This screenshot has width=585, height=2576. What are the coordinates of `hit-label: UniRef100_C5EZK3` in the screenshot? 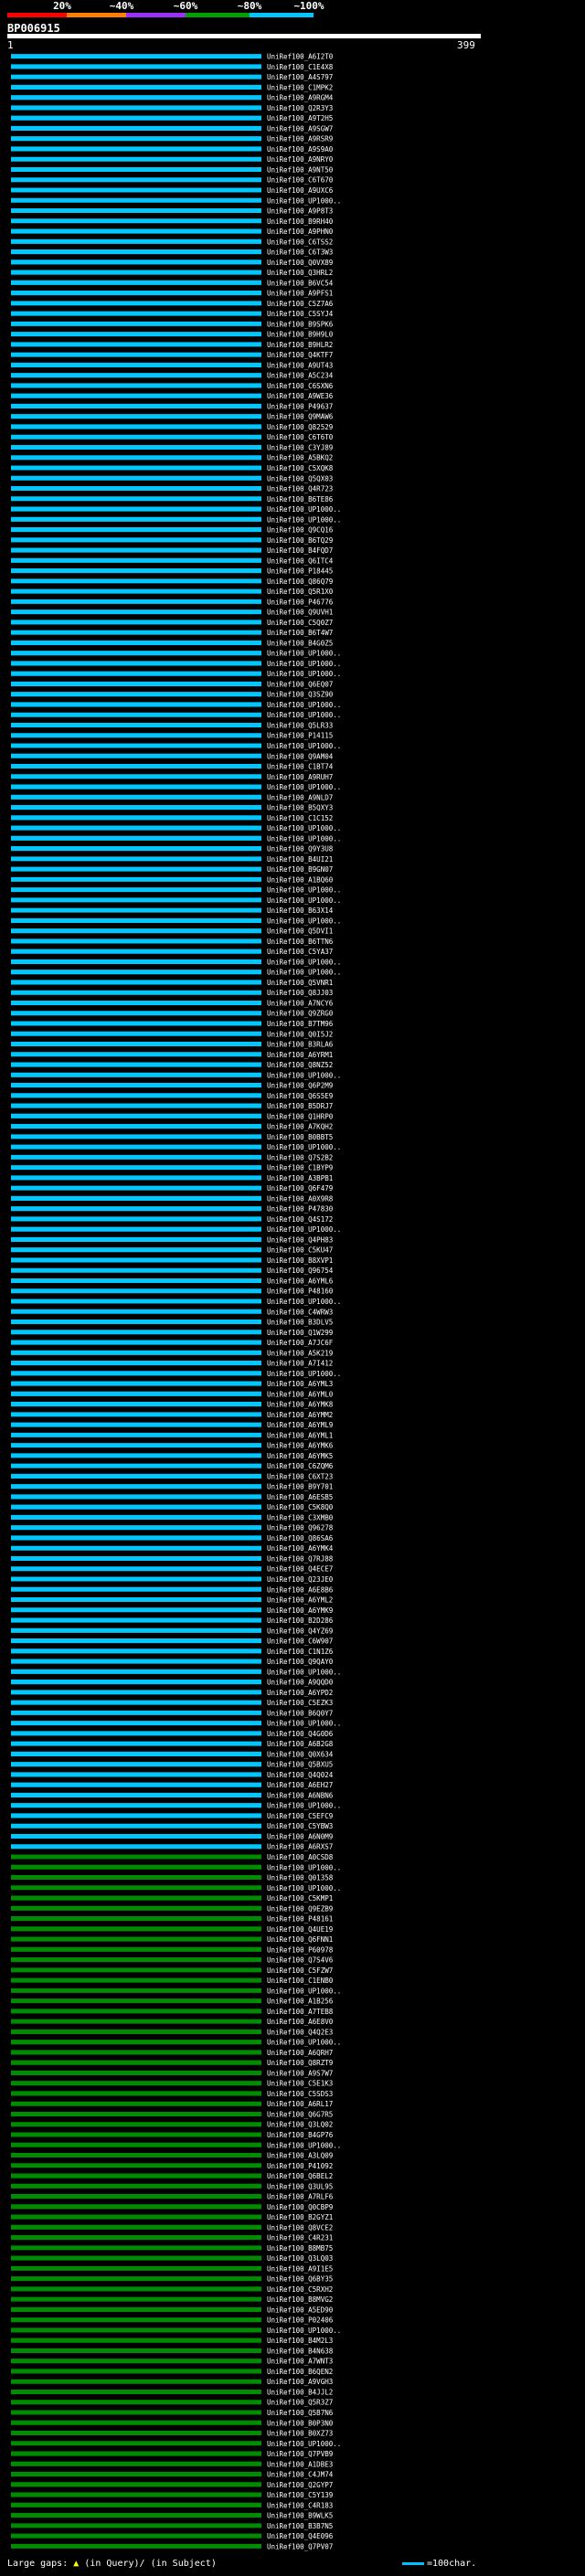 It's located at (300, 1703).